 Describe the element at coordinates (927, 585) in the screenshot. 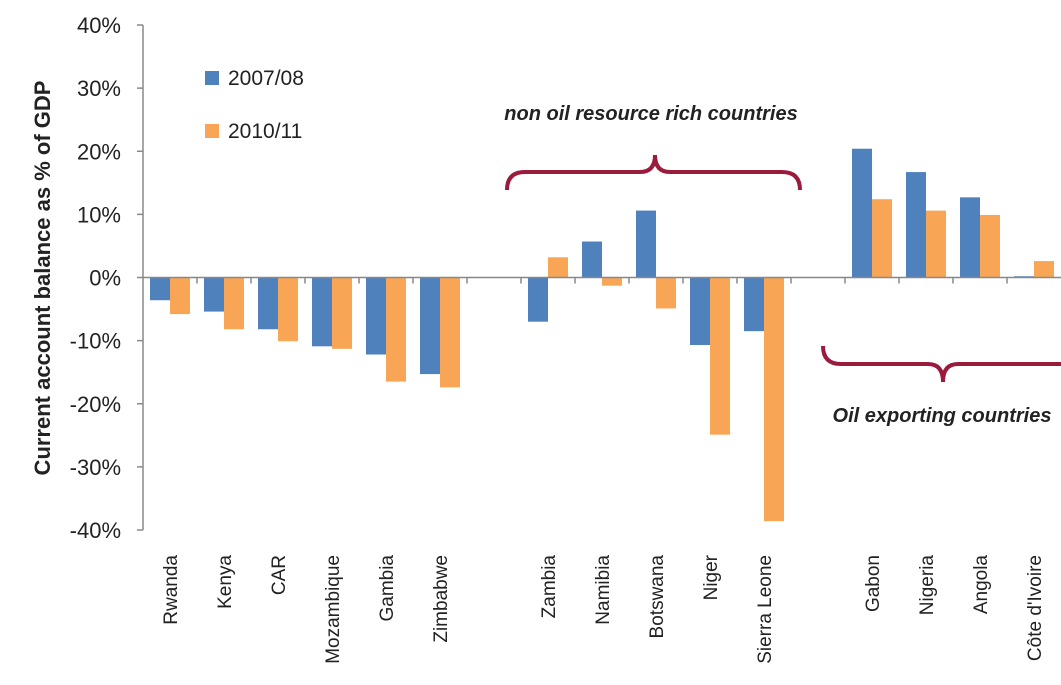

I see `x-tick-label: Nigeria` at that location.